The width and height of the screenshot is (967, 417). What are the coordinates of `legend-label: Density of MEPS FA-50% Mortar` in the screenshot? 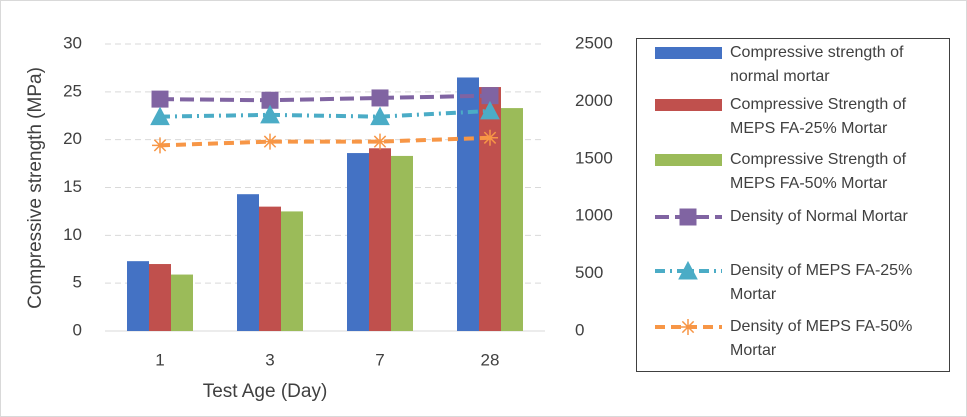 It's located at (821, 338).